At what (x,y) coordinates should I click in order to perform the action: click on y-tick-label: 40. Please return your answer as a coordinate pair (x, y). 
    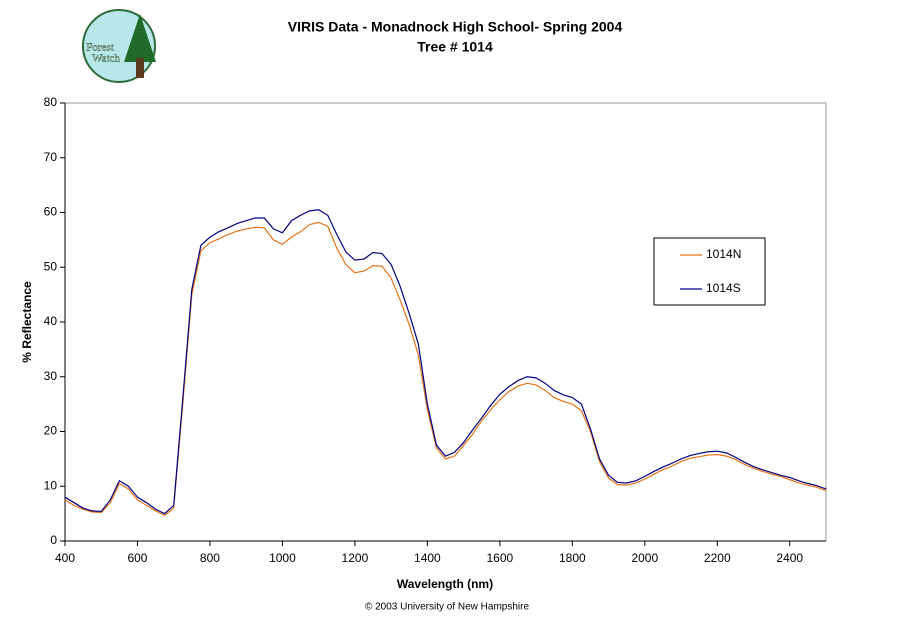
    Looking at the image, I should click on (51, 321).